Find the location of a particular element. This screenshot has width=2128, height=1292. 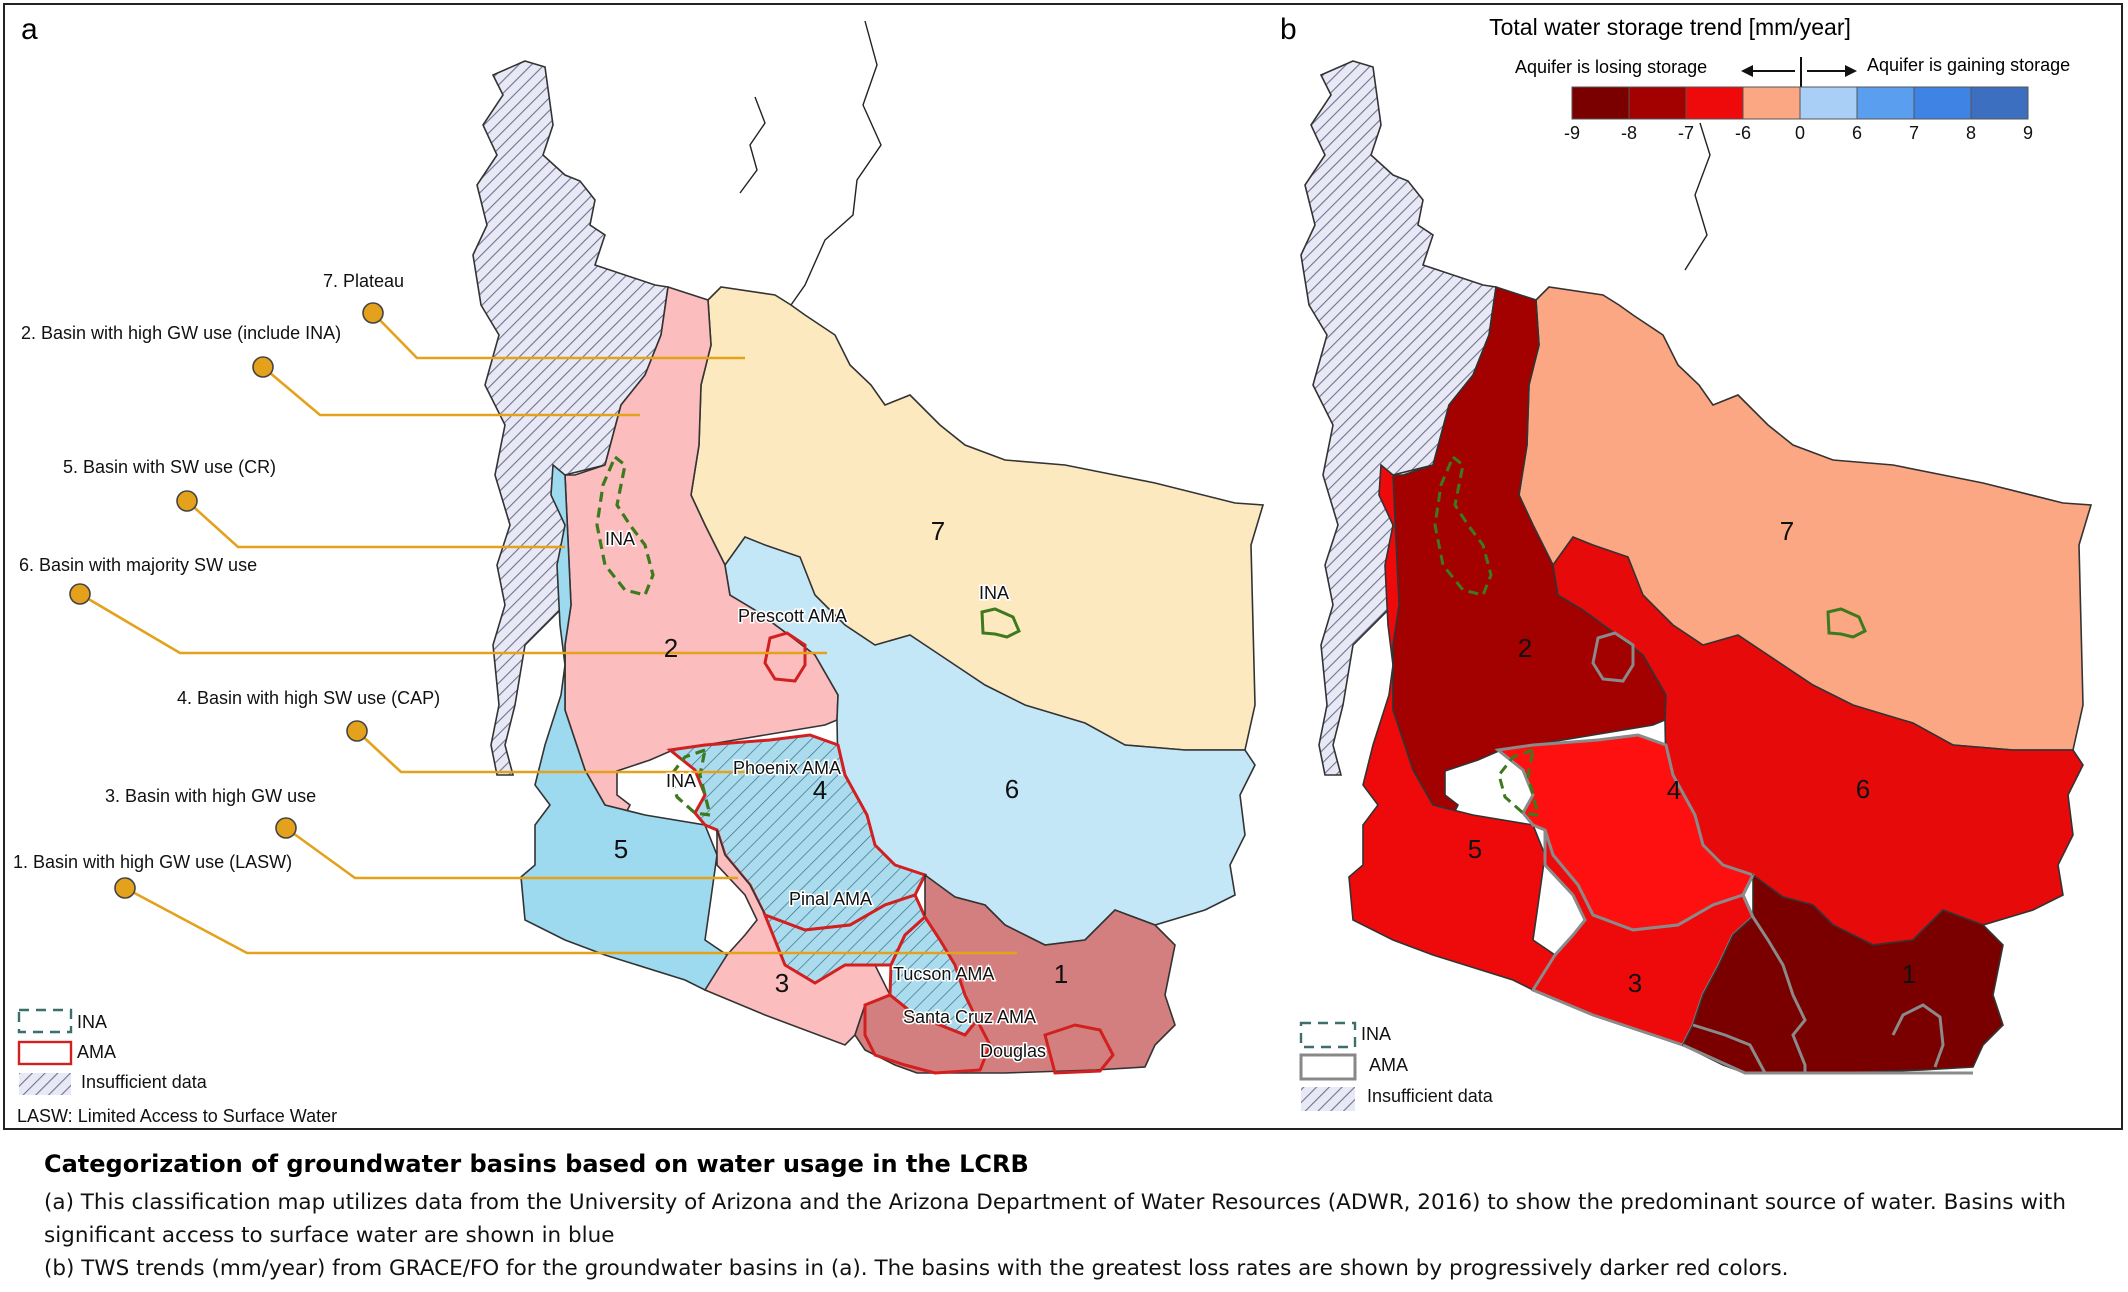

legend-ina-swatch is located at coordinates (45, 1021).